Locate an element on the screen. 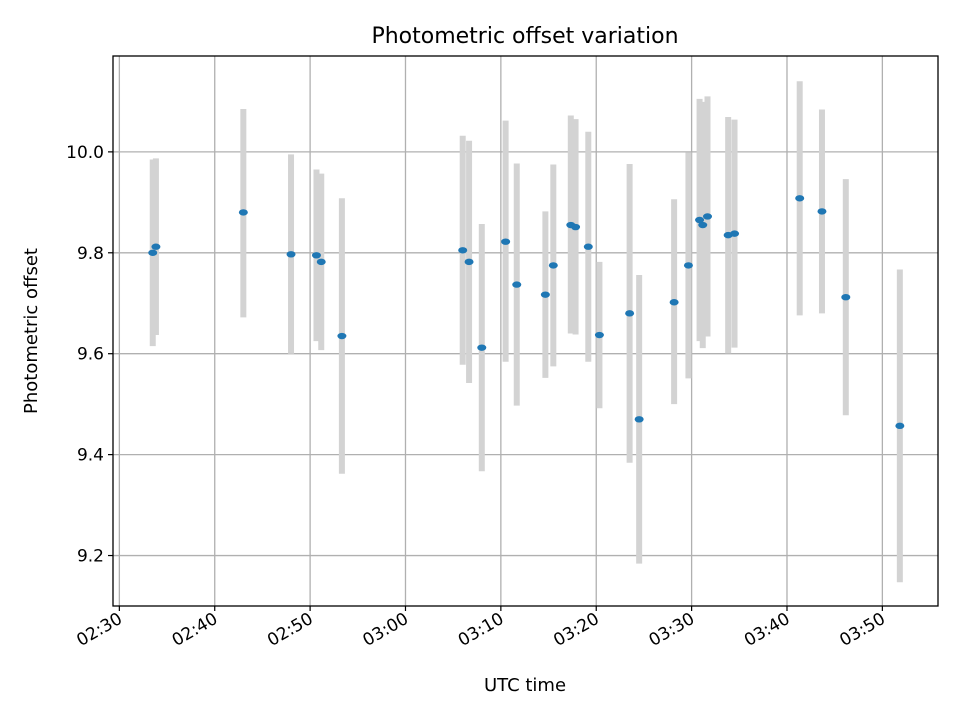 This screenshot has width=960, height=720. y-tick-label: 9.4 is located at coordinates (90, 456).